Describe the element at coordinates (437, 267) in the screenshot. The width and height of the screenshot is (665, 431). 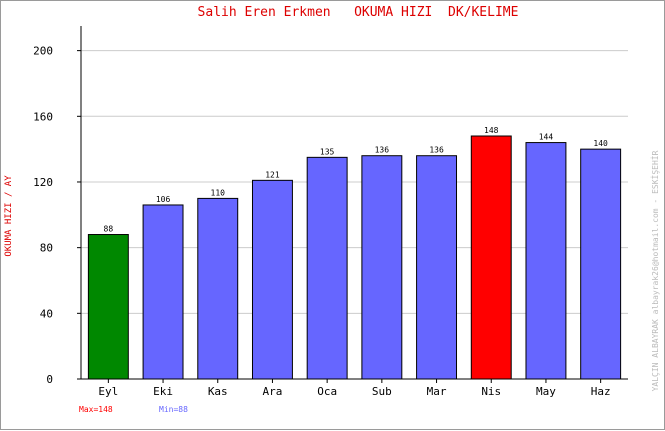
I see `bar-mar` at that location.